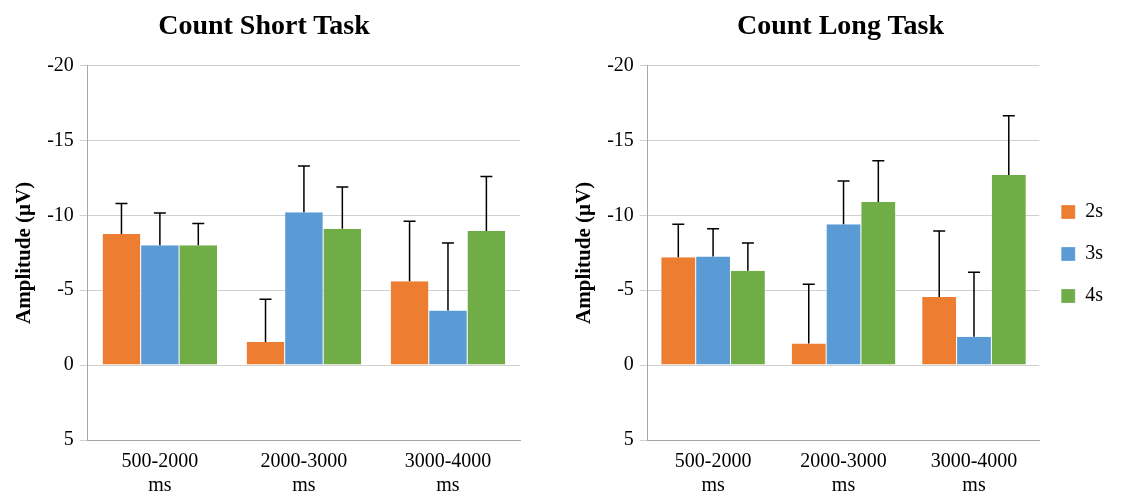 The image size is (1123, 502). I want to click on chart-title: Count Short Task, so click(264, 25).